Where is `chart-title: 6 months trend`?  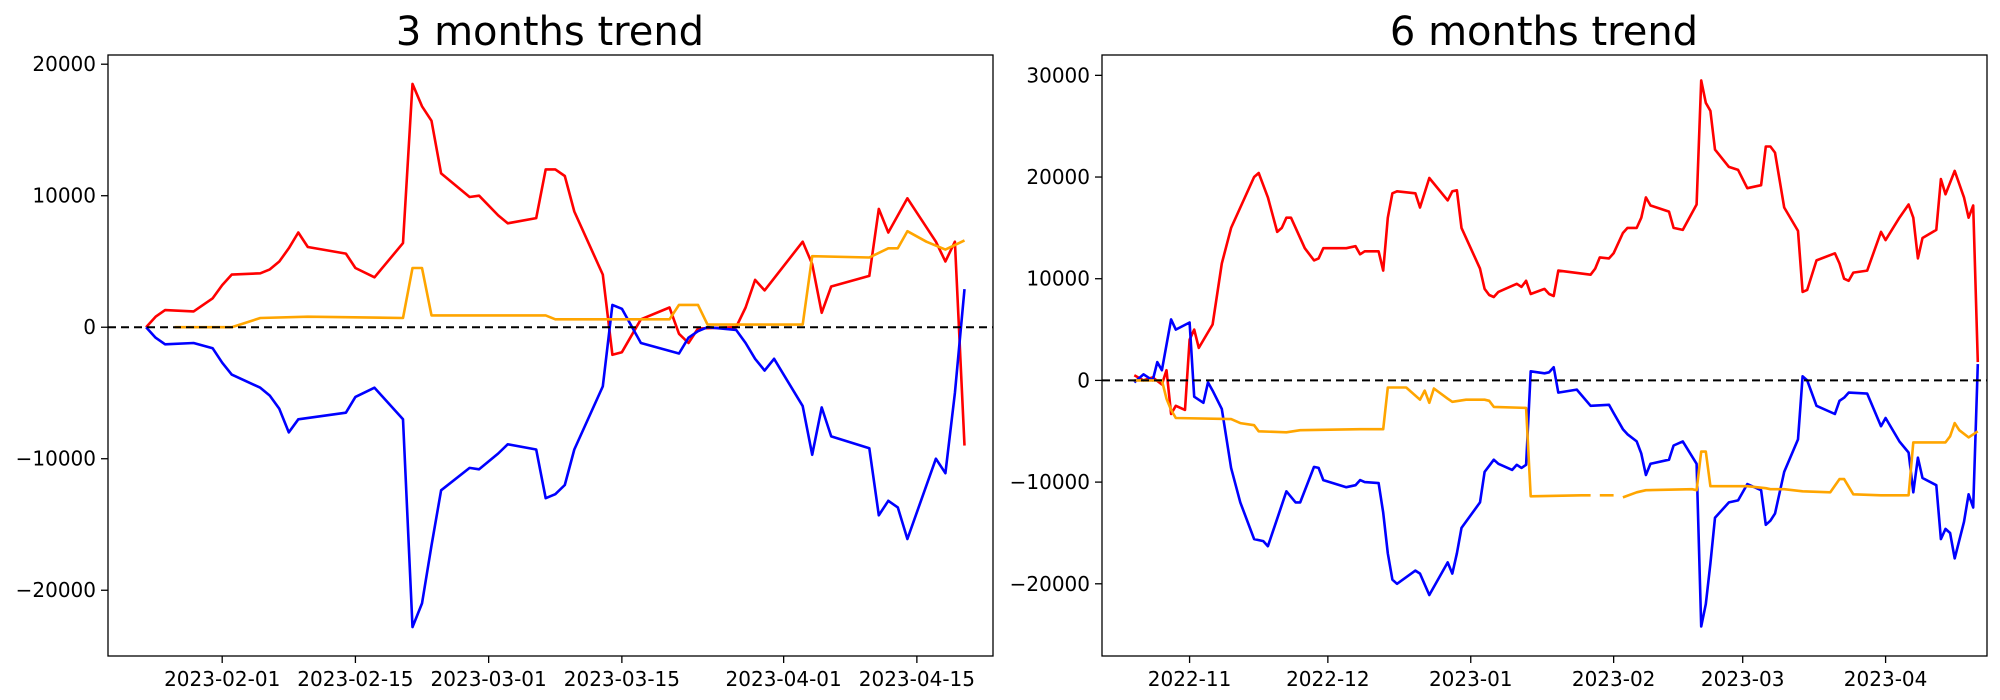
chart-title: 6 months trend is located at coordinates (1544, 32).